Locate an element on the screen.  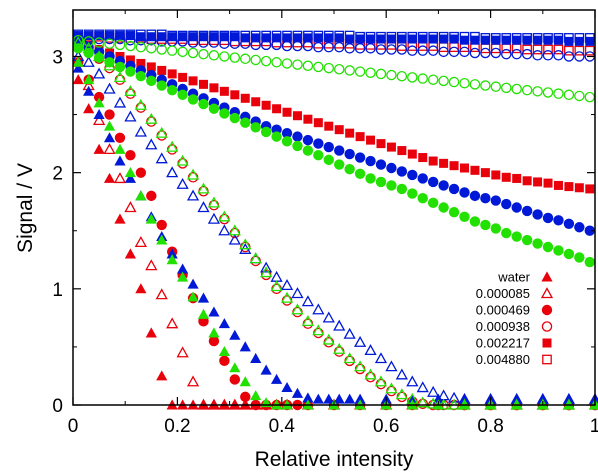
legend-label: 0.000085 is located at coordinates (503, 293).